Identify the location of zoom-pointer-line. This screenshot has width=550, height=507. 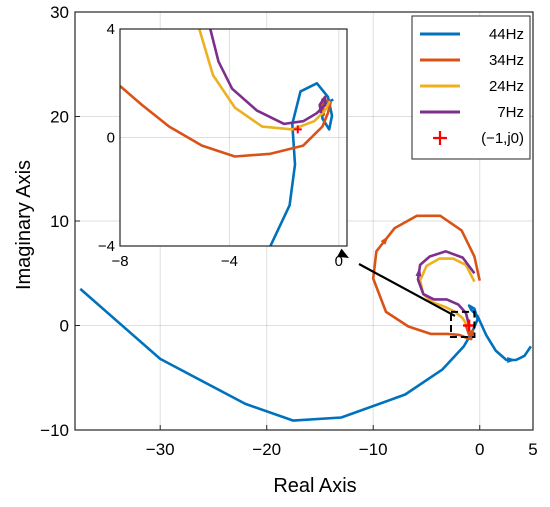
(407, 290).